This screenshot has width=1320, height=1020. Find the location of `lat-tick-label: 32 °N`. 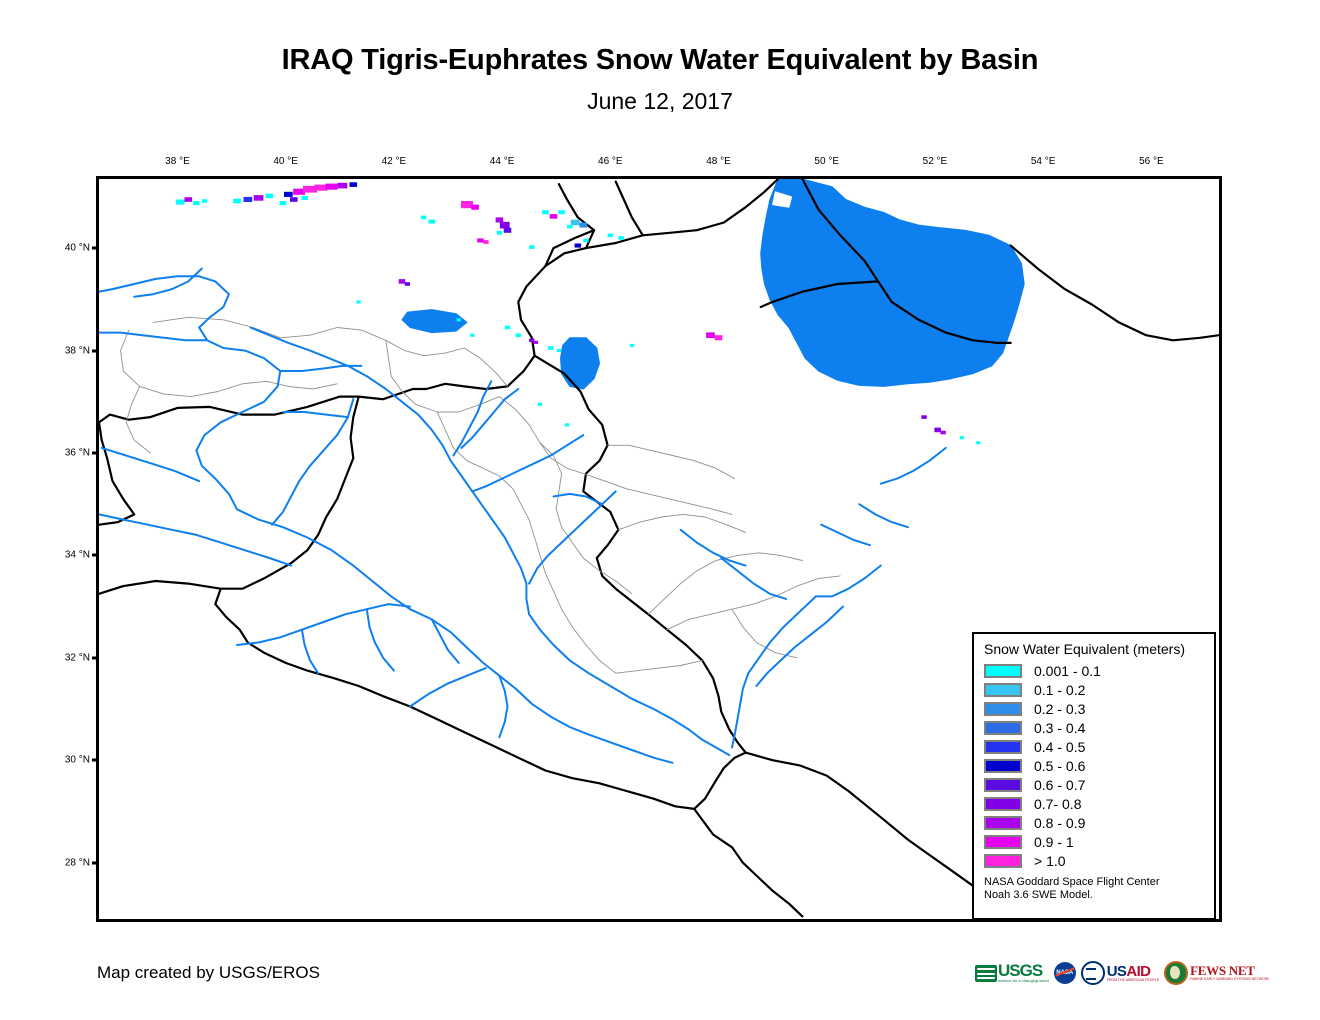

lat-tick-label: 32 °N is located at coordinates (77, 658).